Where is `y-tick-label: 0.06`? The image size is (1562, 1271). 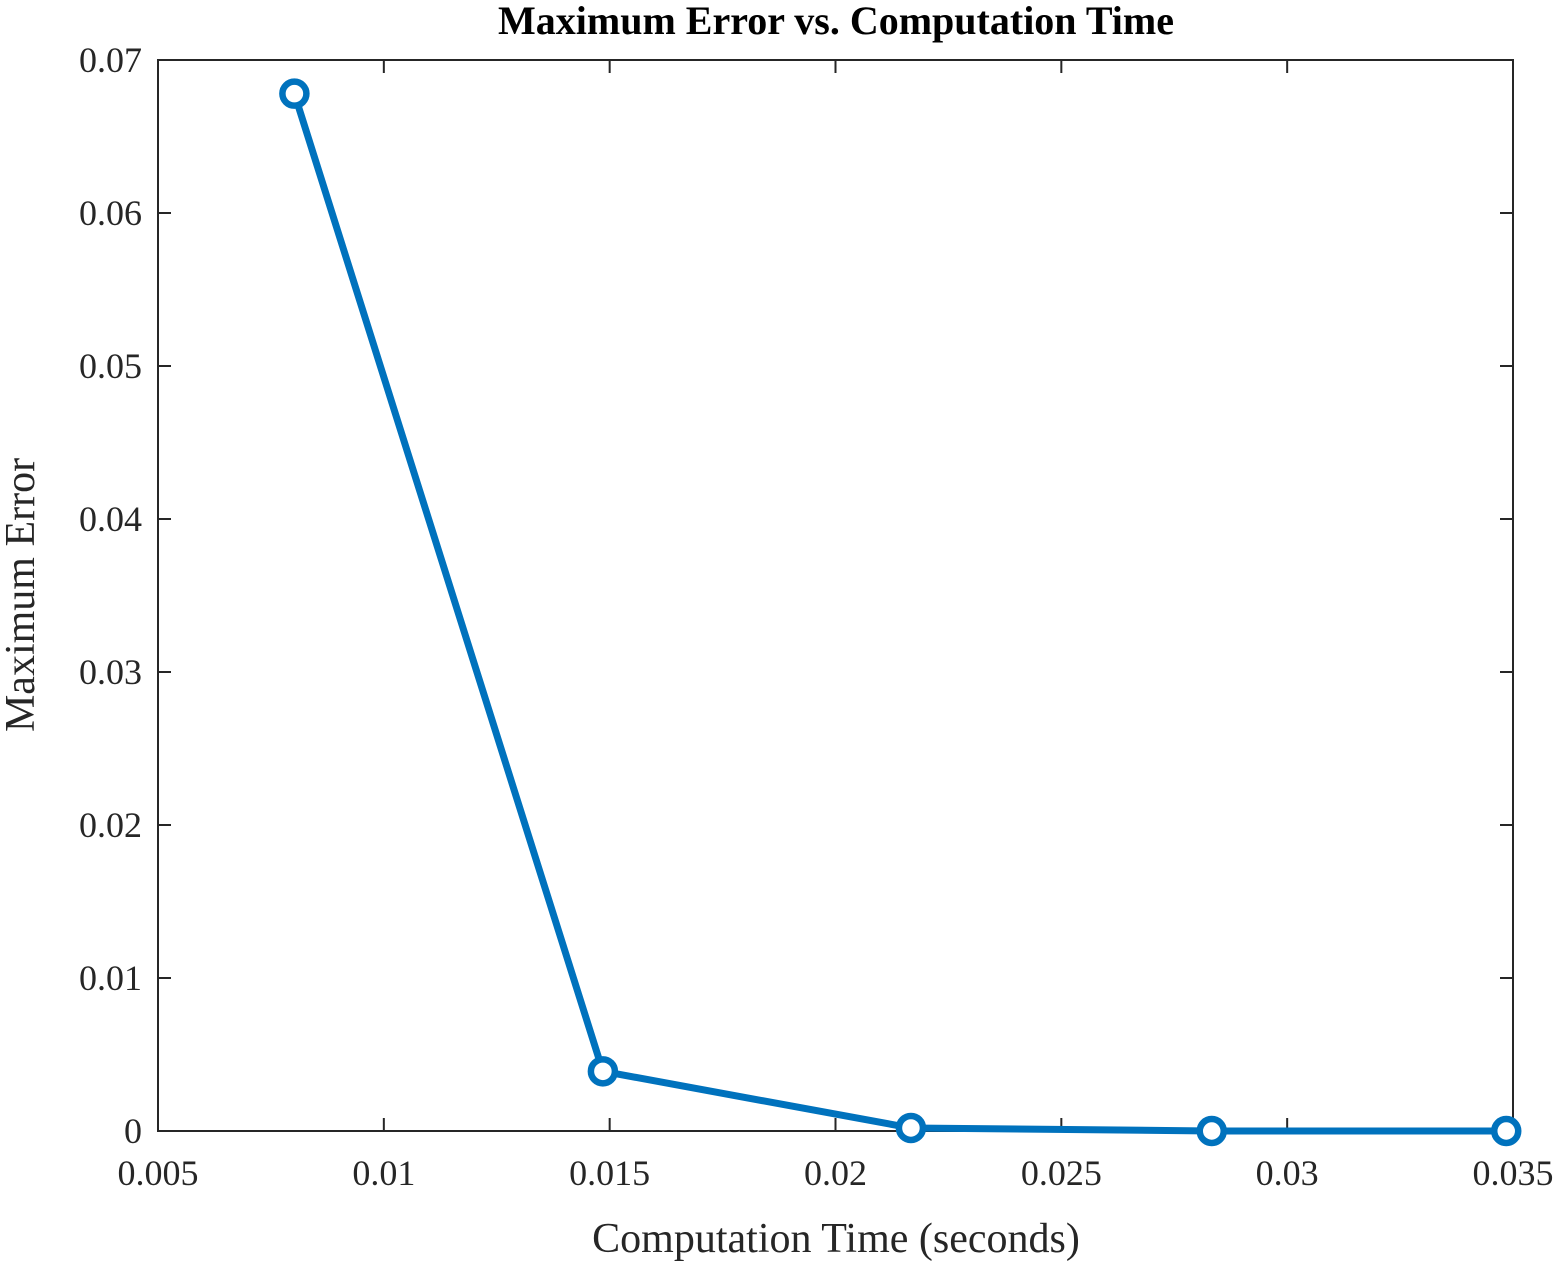
y-tick-label: 0.06 is located at coordinates (110, 213).